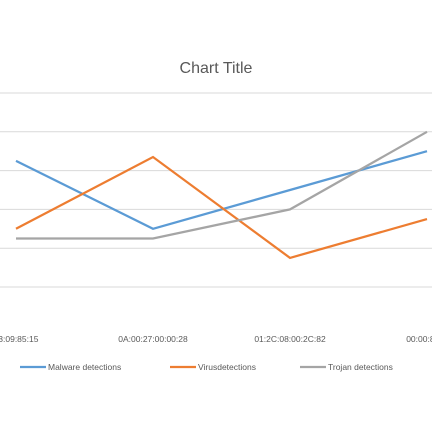  I want to click on x-tick-label: 83:09:85:15, so click(19, 339).